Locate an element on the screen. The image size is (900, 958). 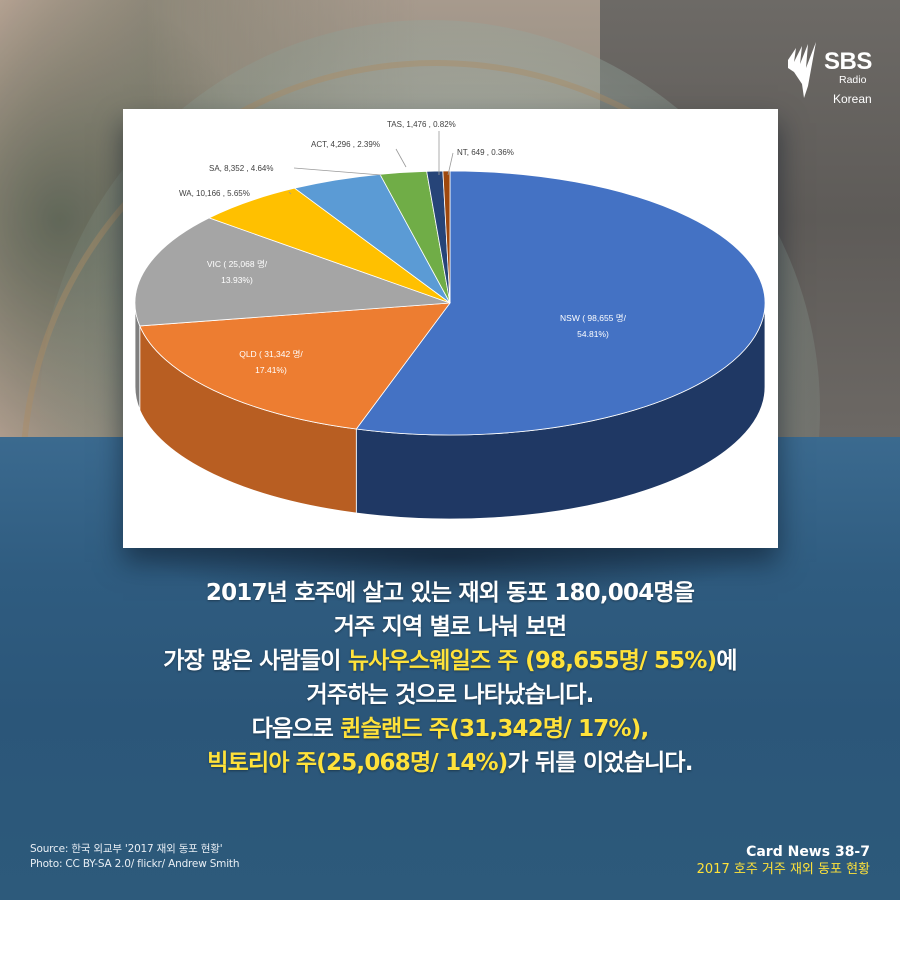
card-title: 2017 호주 거주 재외 동포 현황 is located at coordinates (783, 869).